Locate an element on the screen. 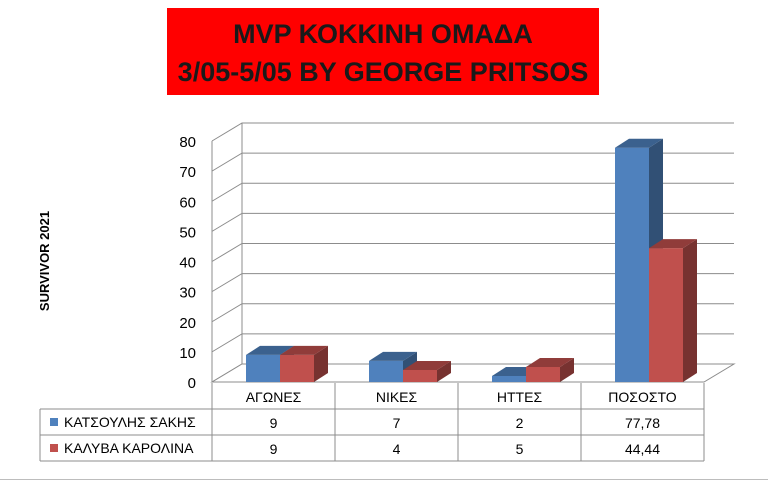  y-tick-label: 70 is located at coordinates (187, 172).